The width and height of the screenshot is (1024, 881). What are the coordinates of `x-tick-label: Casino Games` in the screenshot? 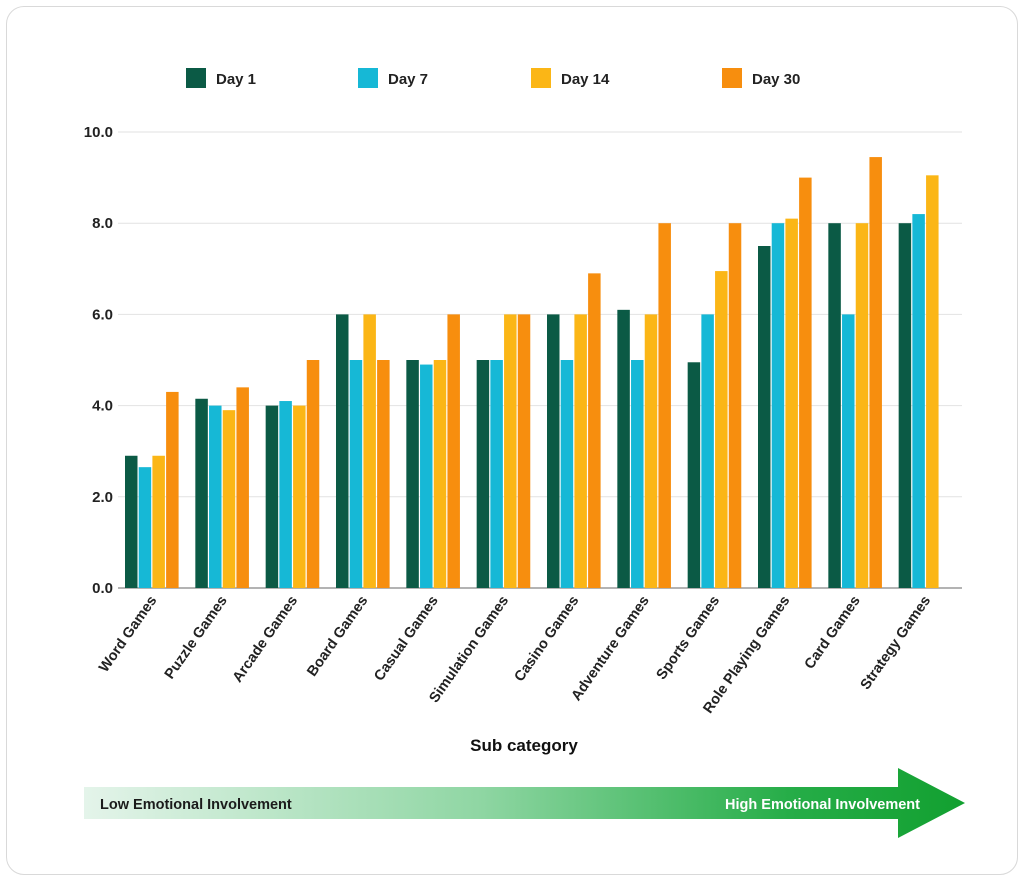 It's located at (547, 639).